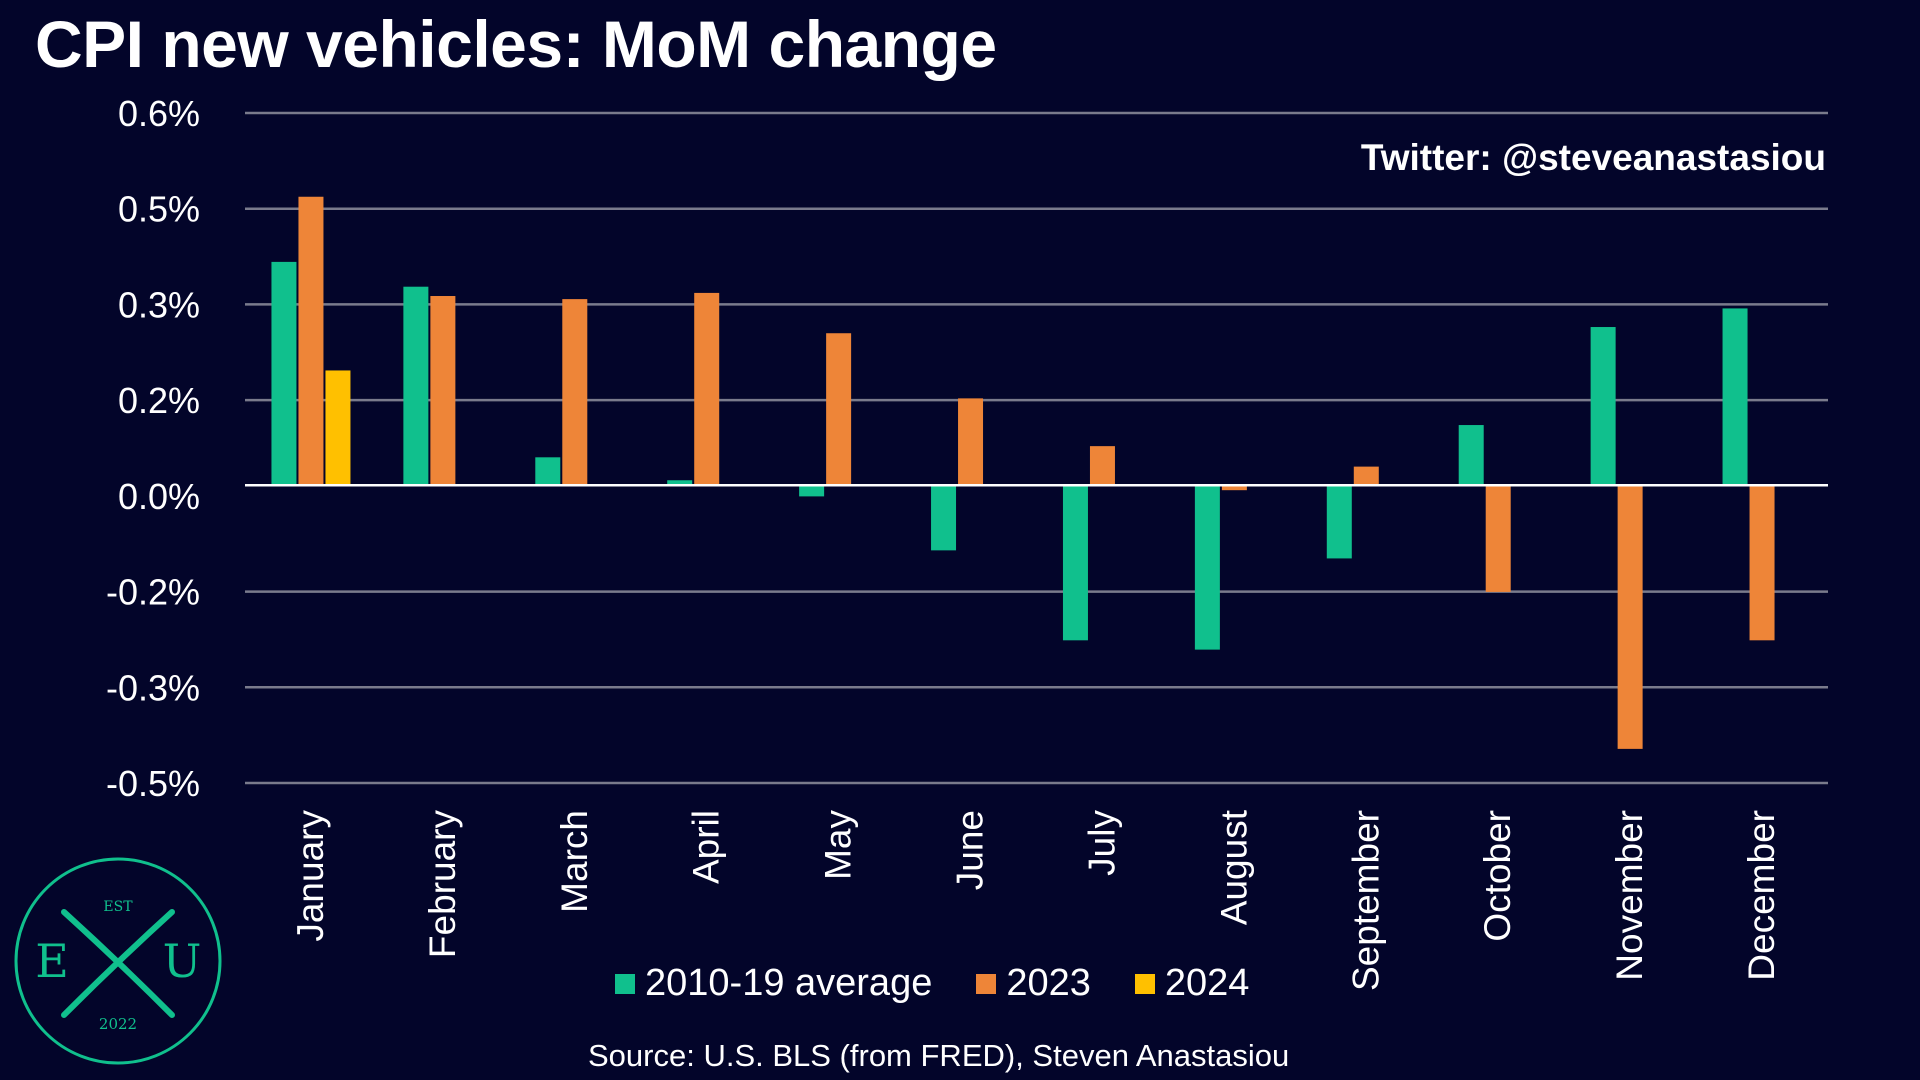 This screenshot has width=1920, height=1080. I want to click on y-tick-label: 0.3%, so click(159, 304).